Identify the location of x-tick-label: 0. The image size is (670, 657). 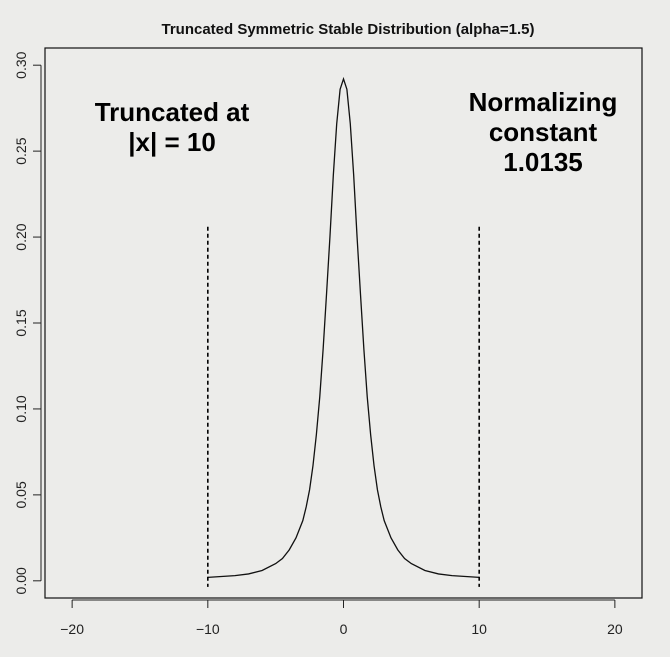
(344, 629).